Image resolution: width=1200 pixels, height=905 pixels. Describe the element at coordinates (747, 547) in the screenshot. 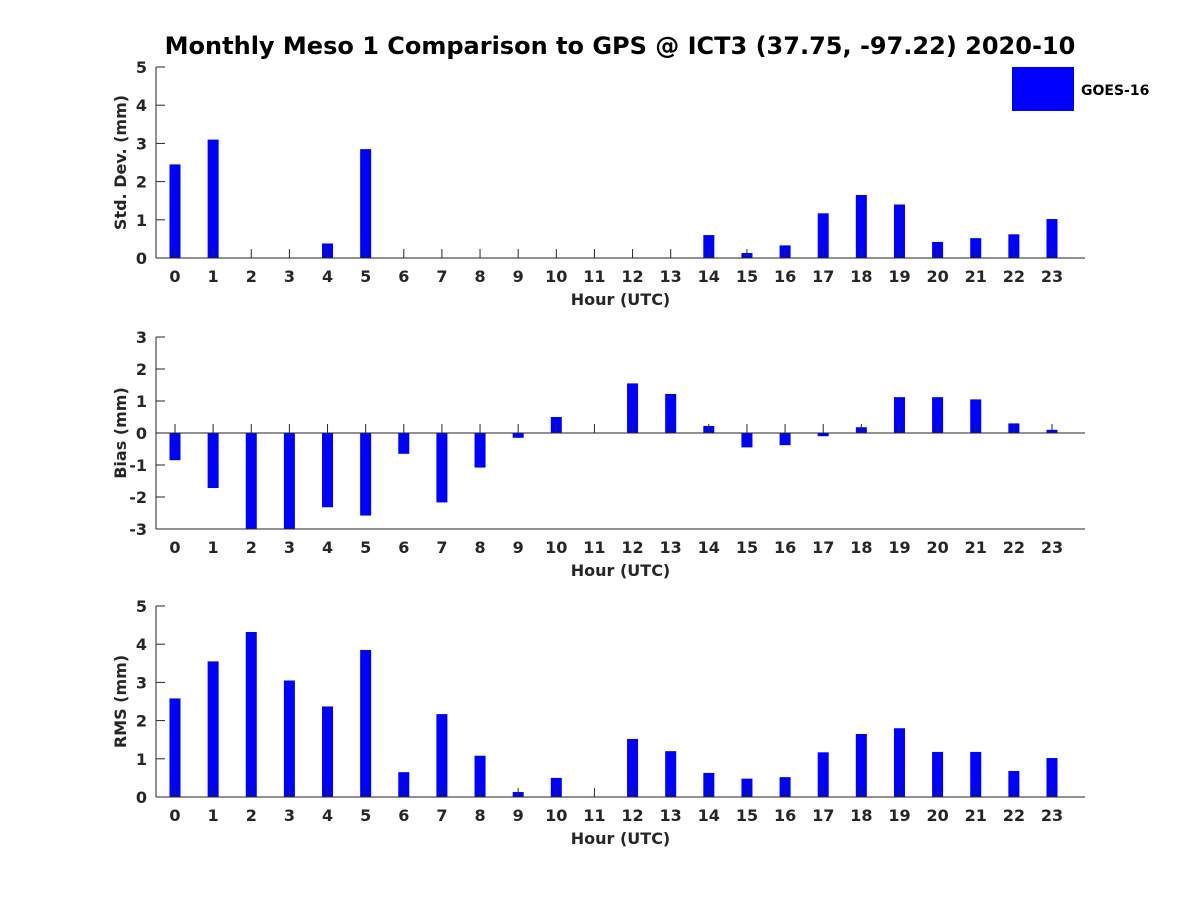

I see `x-tick-label: 15` at that location.